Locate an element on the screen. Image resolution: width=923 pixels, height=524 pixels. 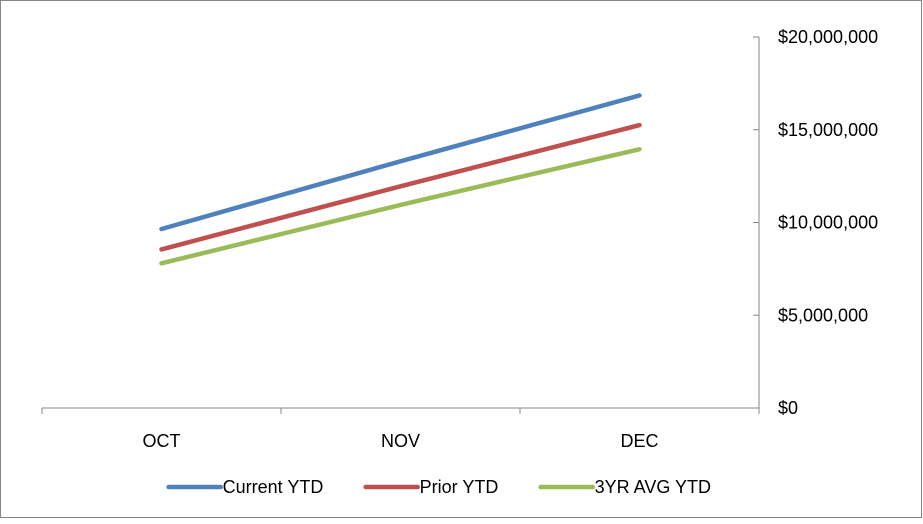
x-axis-ticks is located at coordinates (400, 411).